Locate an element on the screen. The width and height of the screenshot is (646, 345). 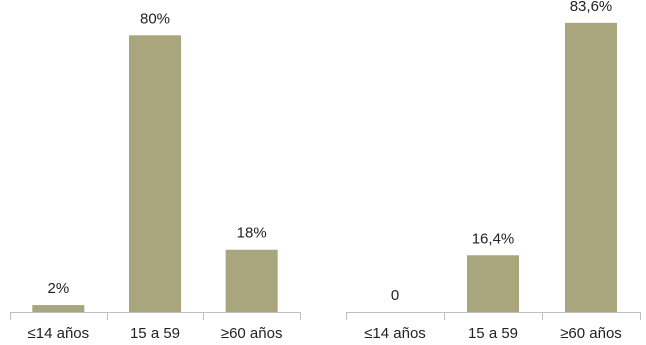
data-label: 16,4% is located at coordinates (493, 238).